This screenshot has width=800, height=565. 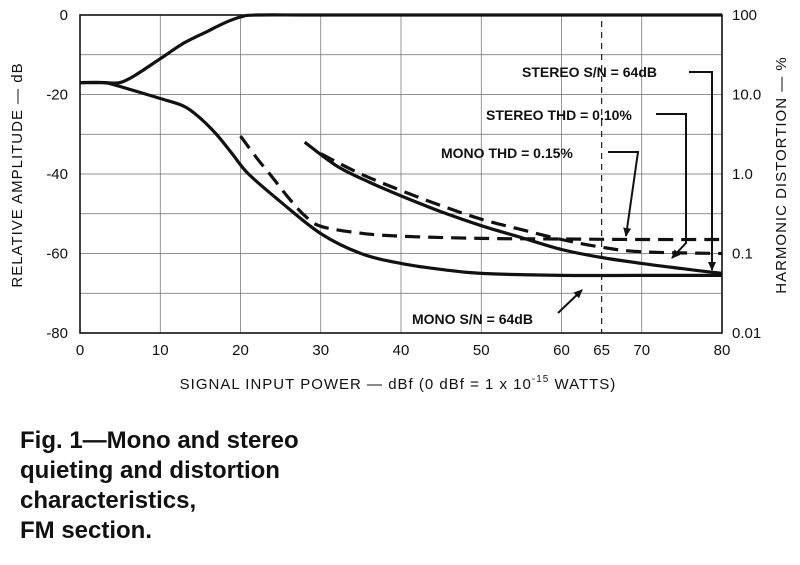 I want to click on annotation-mono-thd: MONO THD = 0.15%, so click(x=507, y=153).